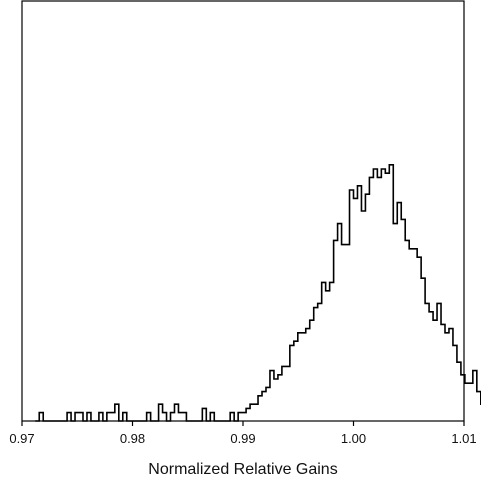 The image size is (481, 481). What do you see at coordinates (242, 469) in the screenshot?
I see `x-axis-title: Normalized Relative Gains` at bounding box center [242, 469].